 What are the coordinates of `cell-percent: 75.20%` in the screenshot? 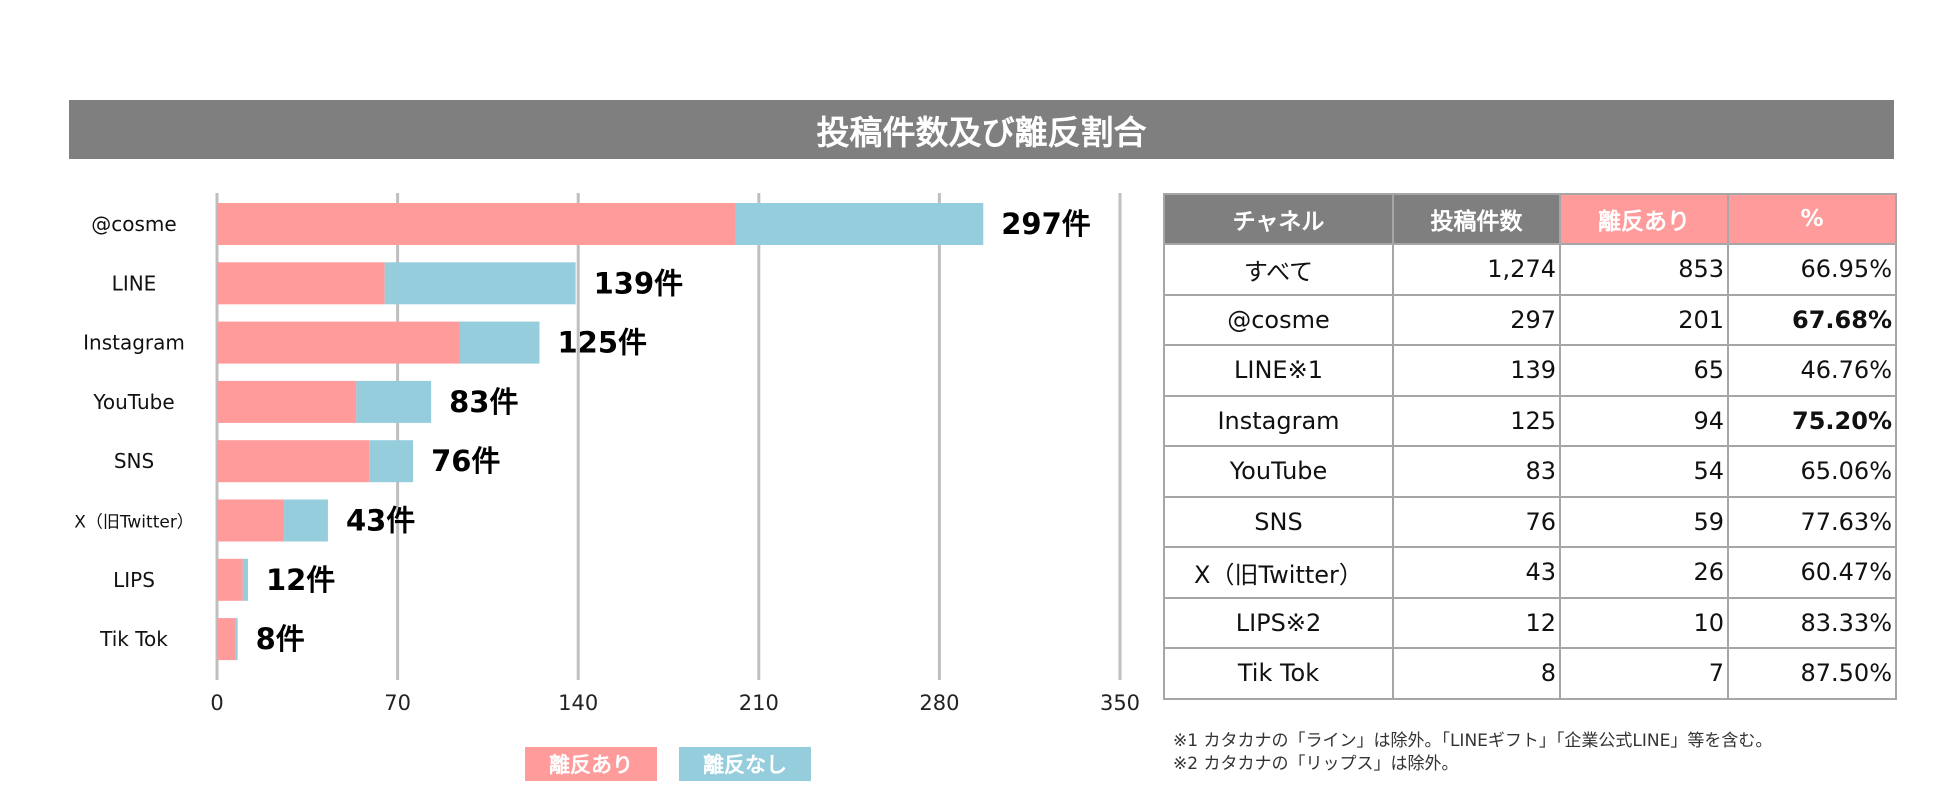 It's located at (1812, 420).